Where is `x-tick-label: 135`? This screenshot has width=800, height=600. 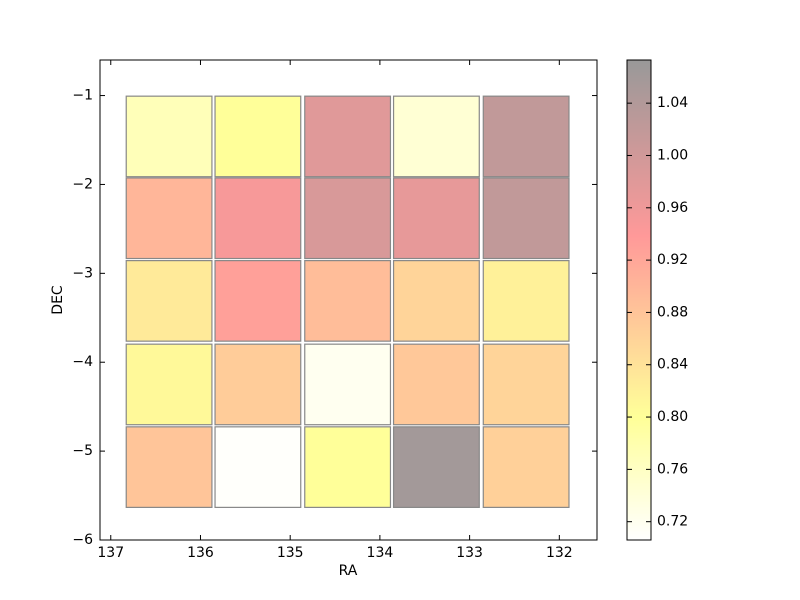 x-tick-label: 135 is located at coordinates (290, 553).